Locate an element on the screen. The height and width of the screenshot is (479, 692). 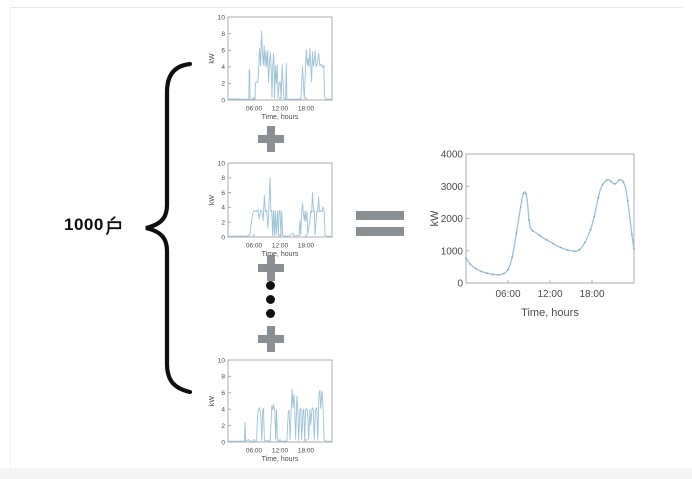
equals-top-bar is located at coordinates (380, 215).